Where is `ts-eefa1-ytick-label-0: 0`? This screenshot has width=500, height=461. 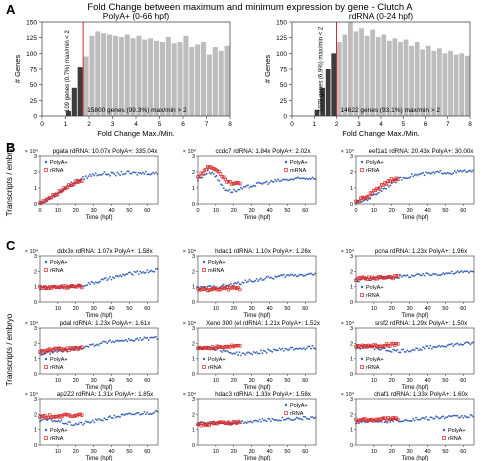
ts-eefa1-ytick-label-0: 0 is located at coordinates (351, 205).